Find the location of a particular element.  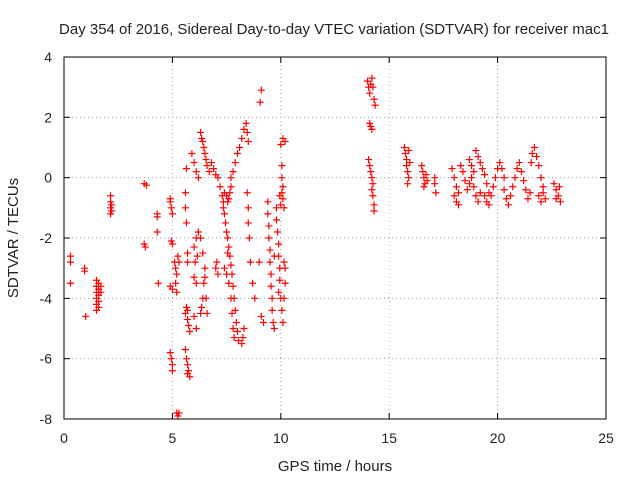

x-tick-label: 0 is located at coordinates (64, 438).